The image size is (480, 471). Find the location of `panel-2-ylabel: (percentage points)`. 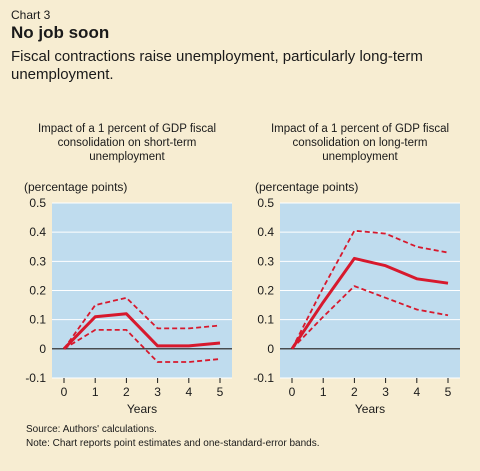

panel-2-ylabel: (percentage points) is located at coordinates (307, 187).